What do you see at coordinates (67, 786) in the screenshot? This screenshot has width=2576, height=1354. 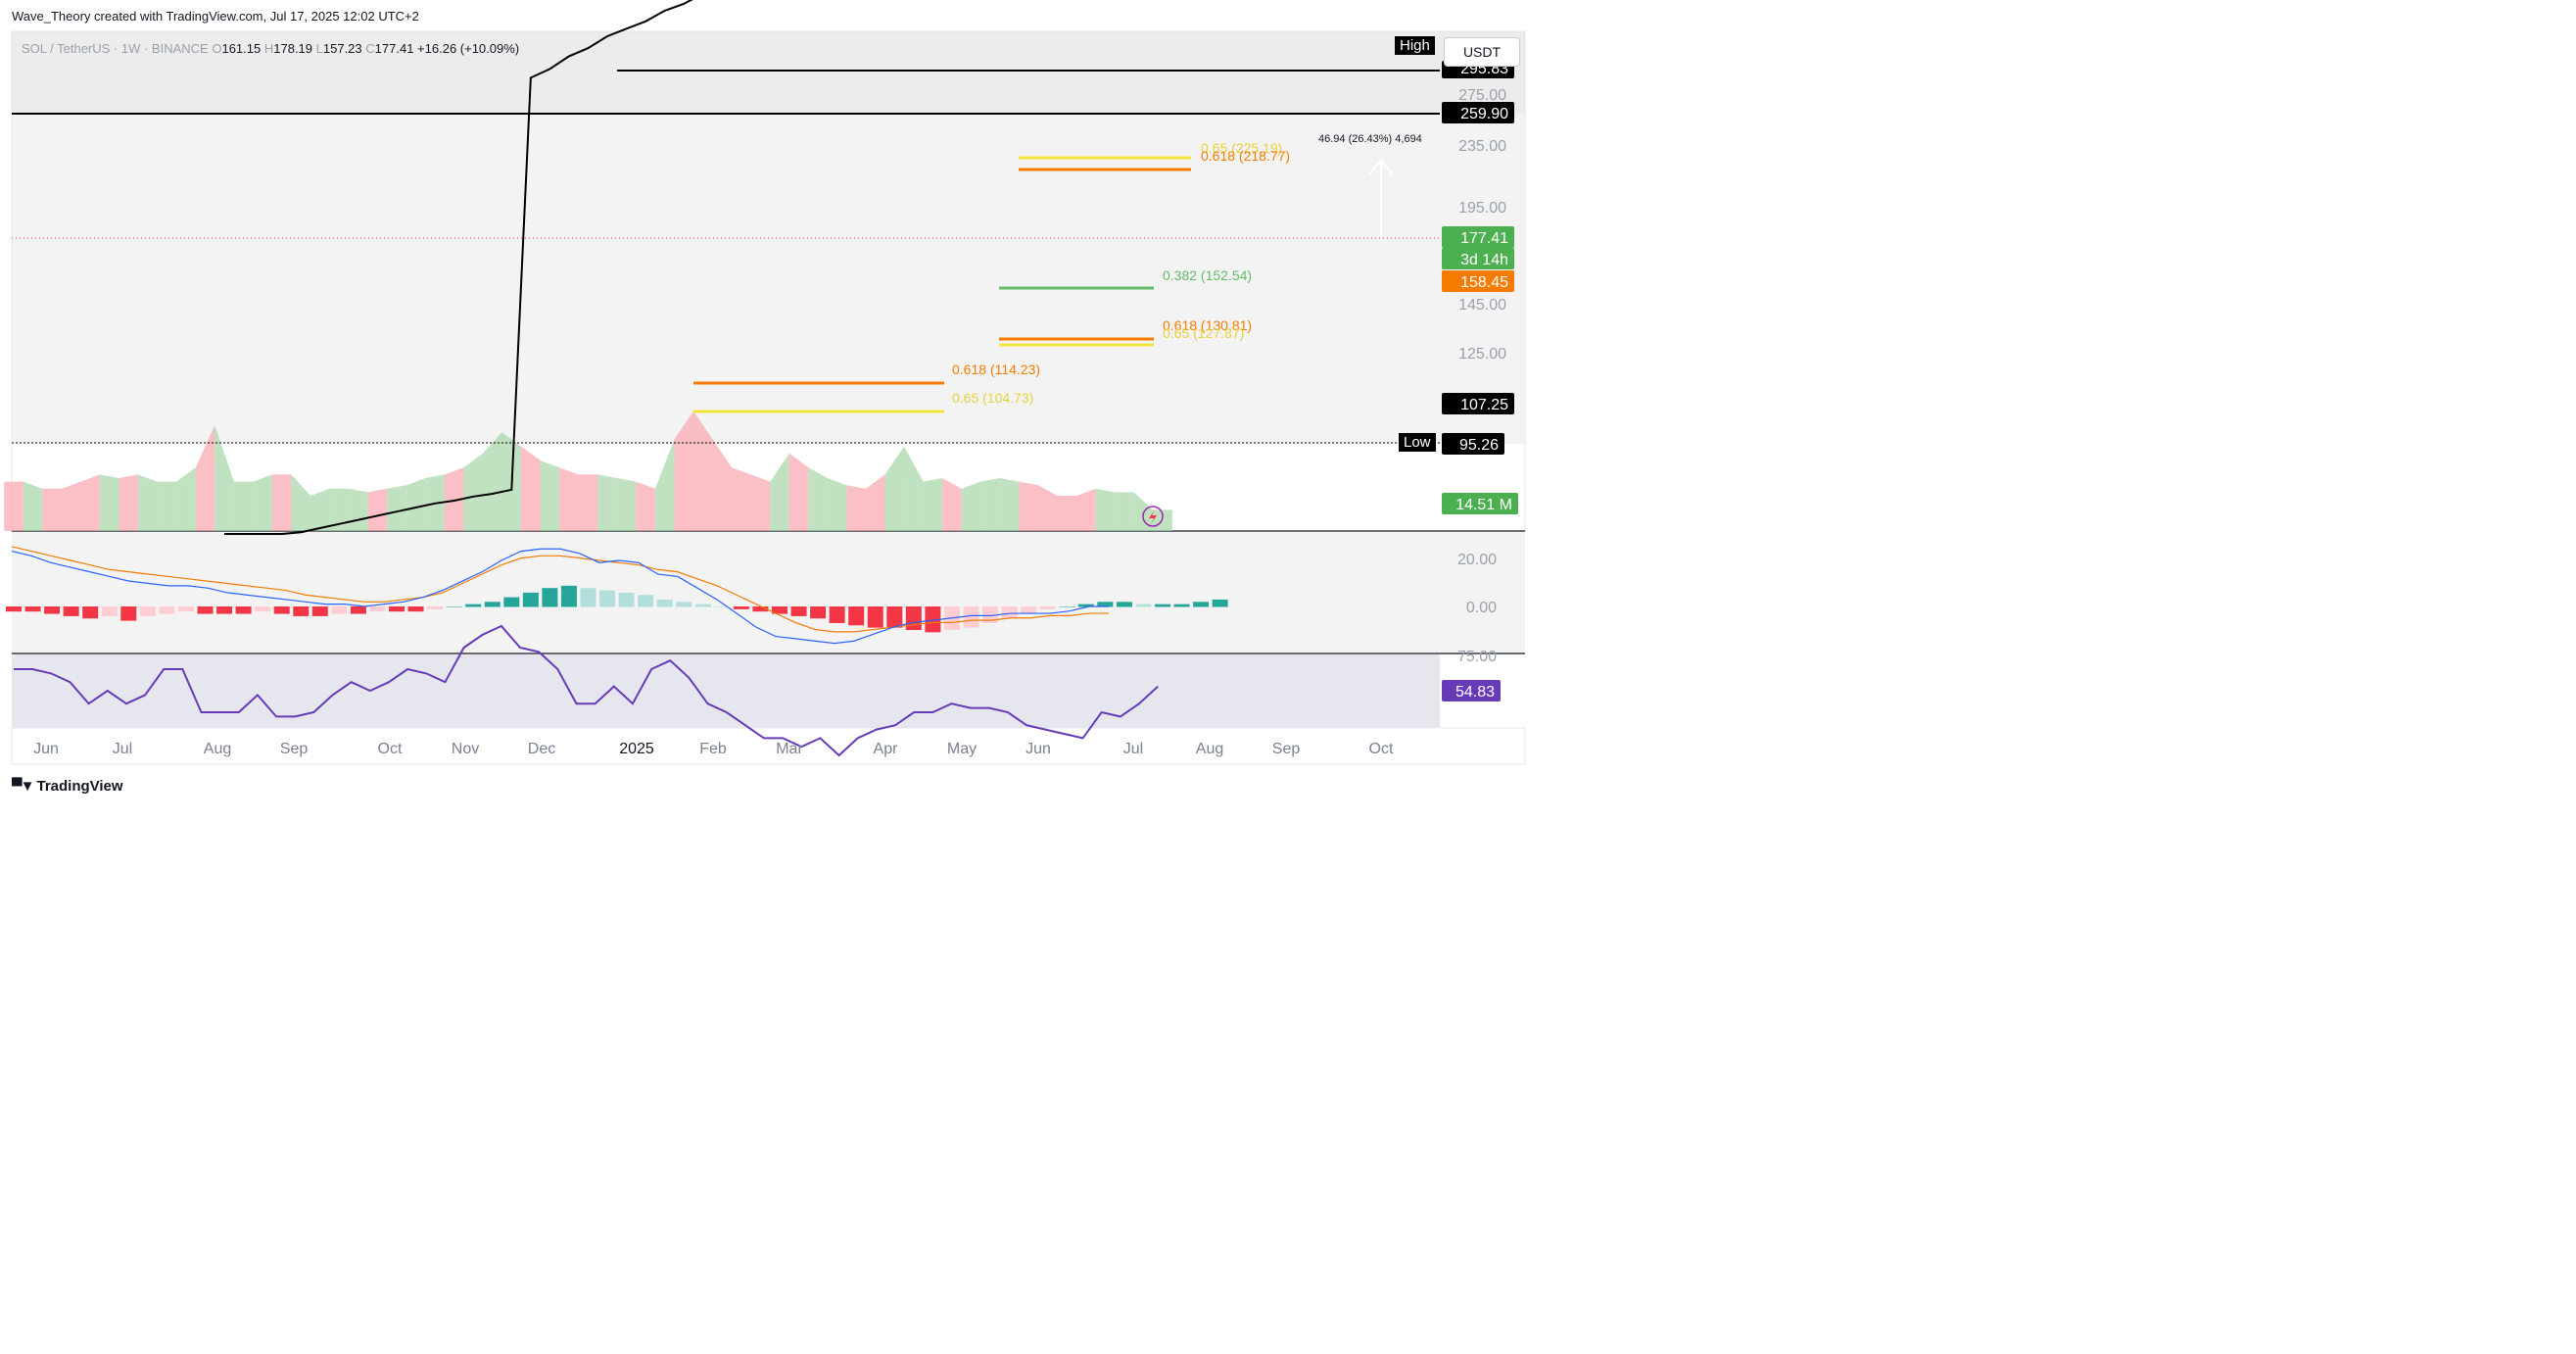 I see `tradingview-logo: ▀▼ TradingView` at bounding box center [67, 786].